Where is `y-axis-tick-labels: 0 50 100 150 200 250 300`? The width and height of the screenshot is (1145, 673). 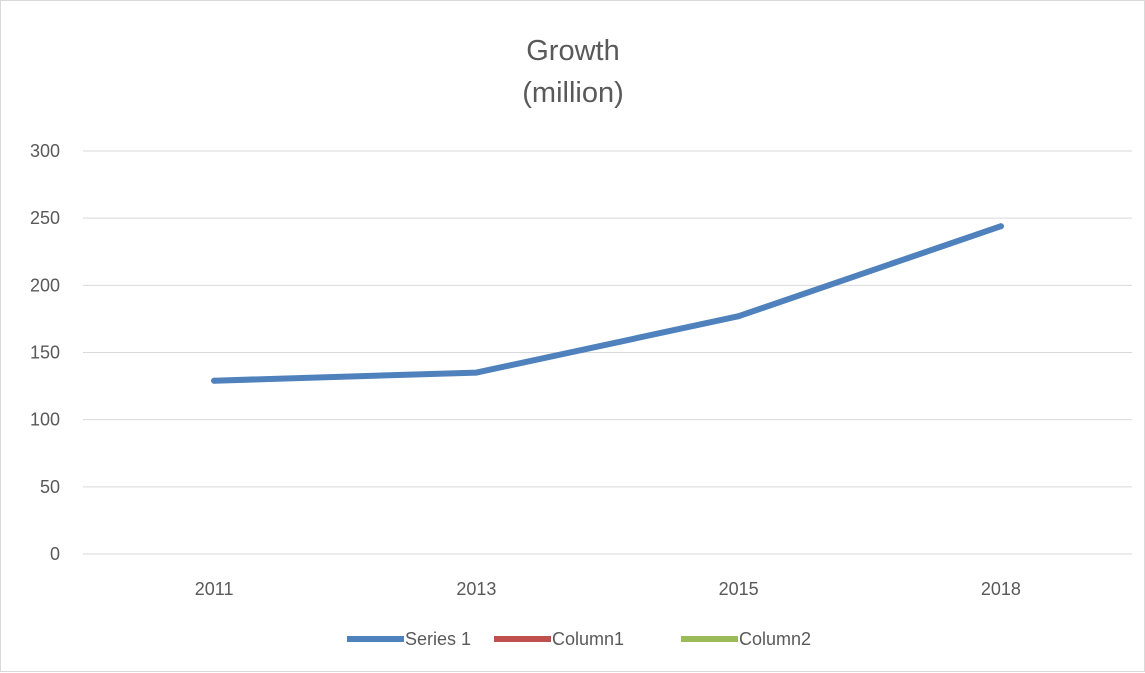 y-axis-tick-labels: 0 50 100 150 200 250 300 is located at coordinates (45, 352).